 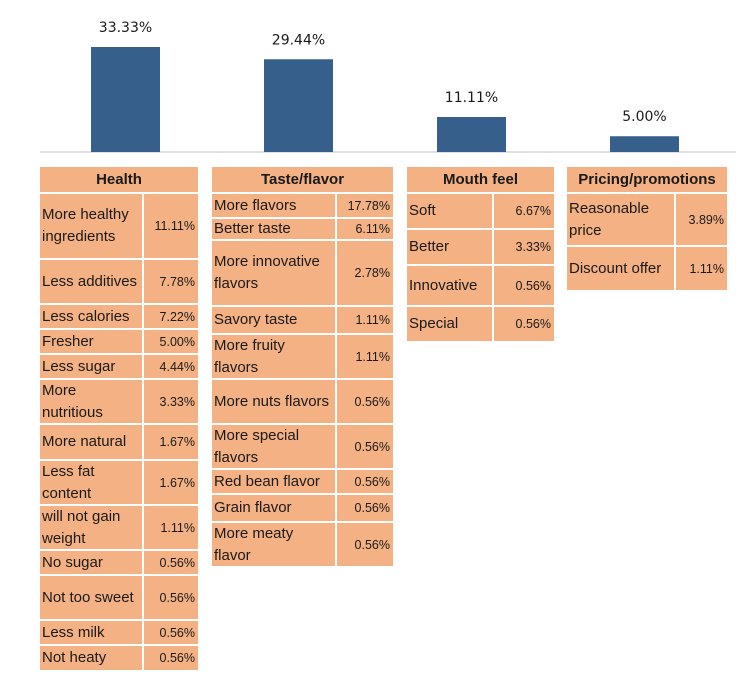 I want to click on row-value: 2.78%, so click(x=365, y=273).